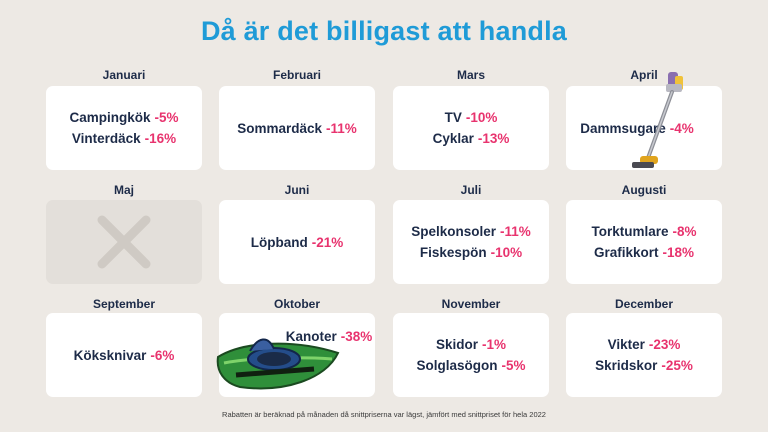 The height and width of the screenshot is (432, 768). I want to click on card-maj, so click(124, 242).